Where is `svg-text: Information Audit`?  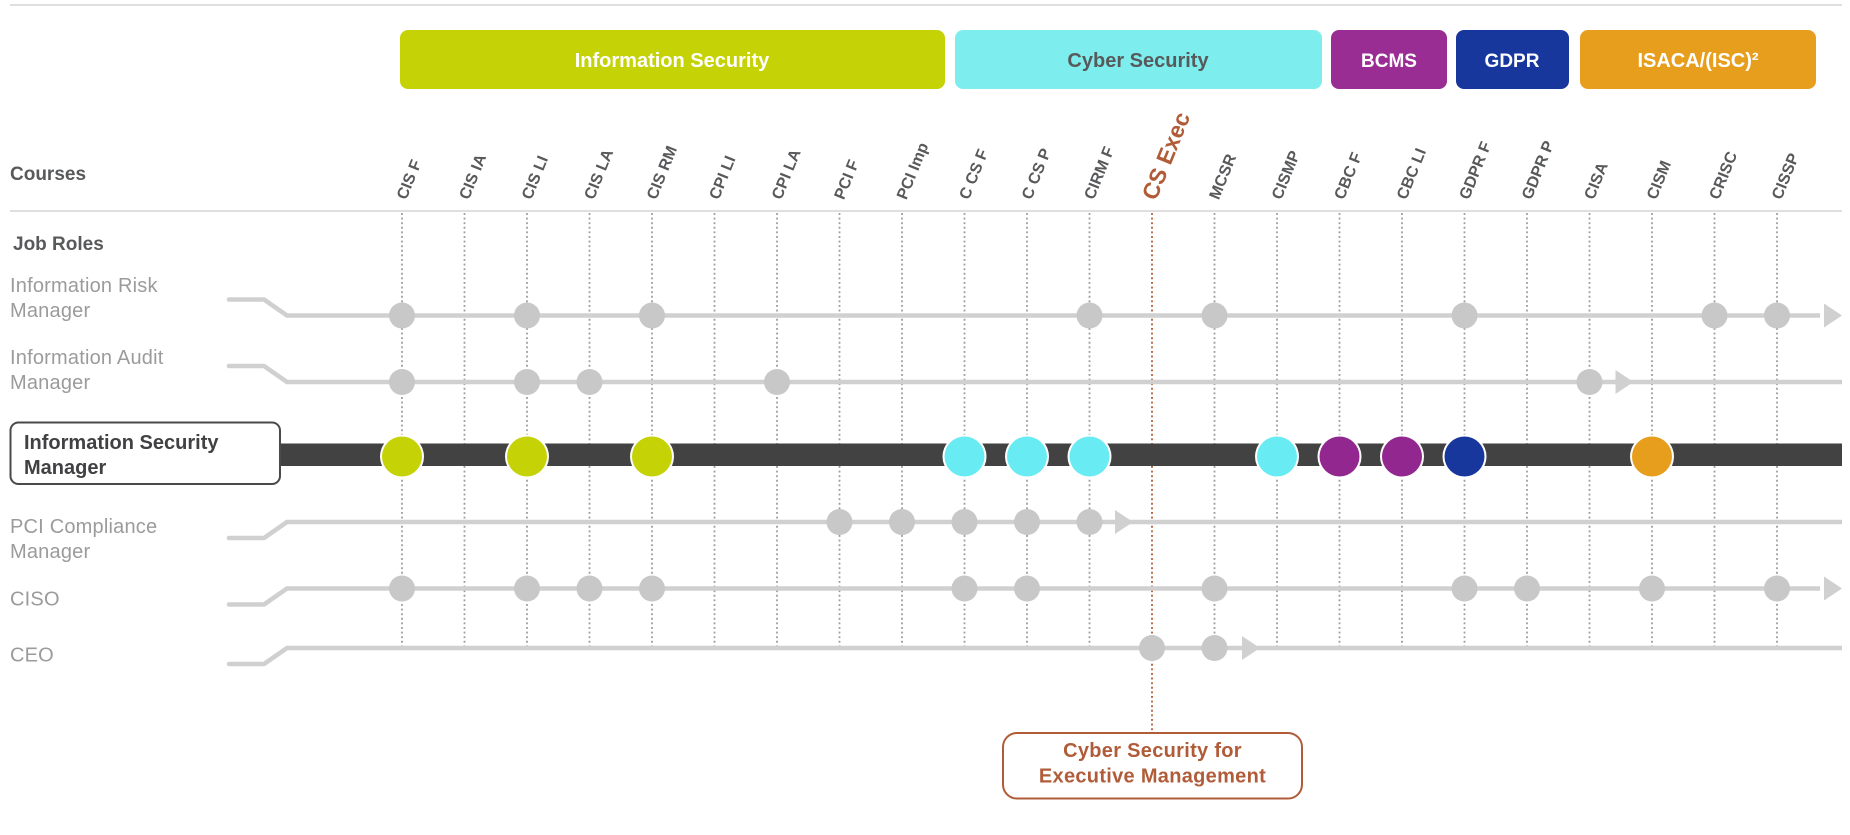 svg-text: Information Audit is located at coordinates (87, 358).